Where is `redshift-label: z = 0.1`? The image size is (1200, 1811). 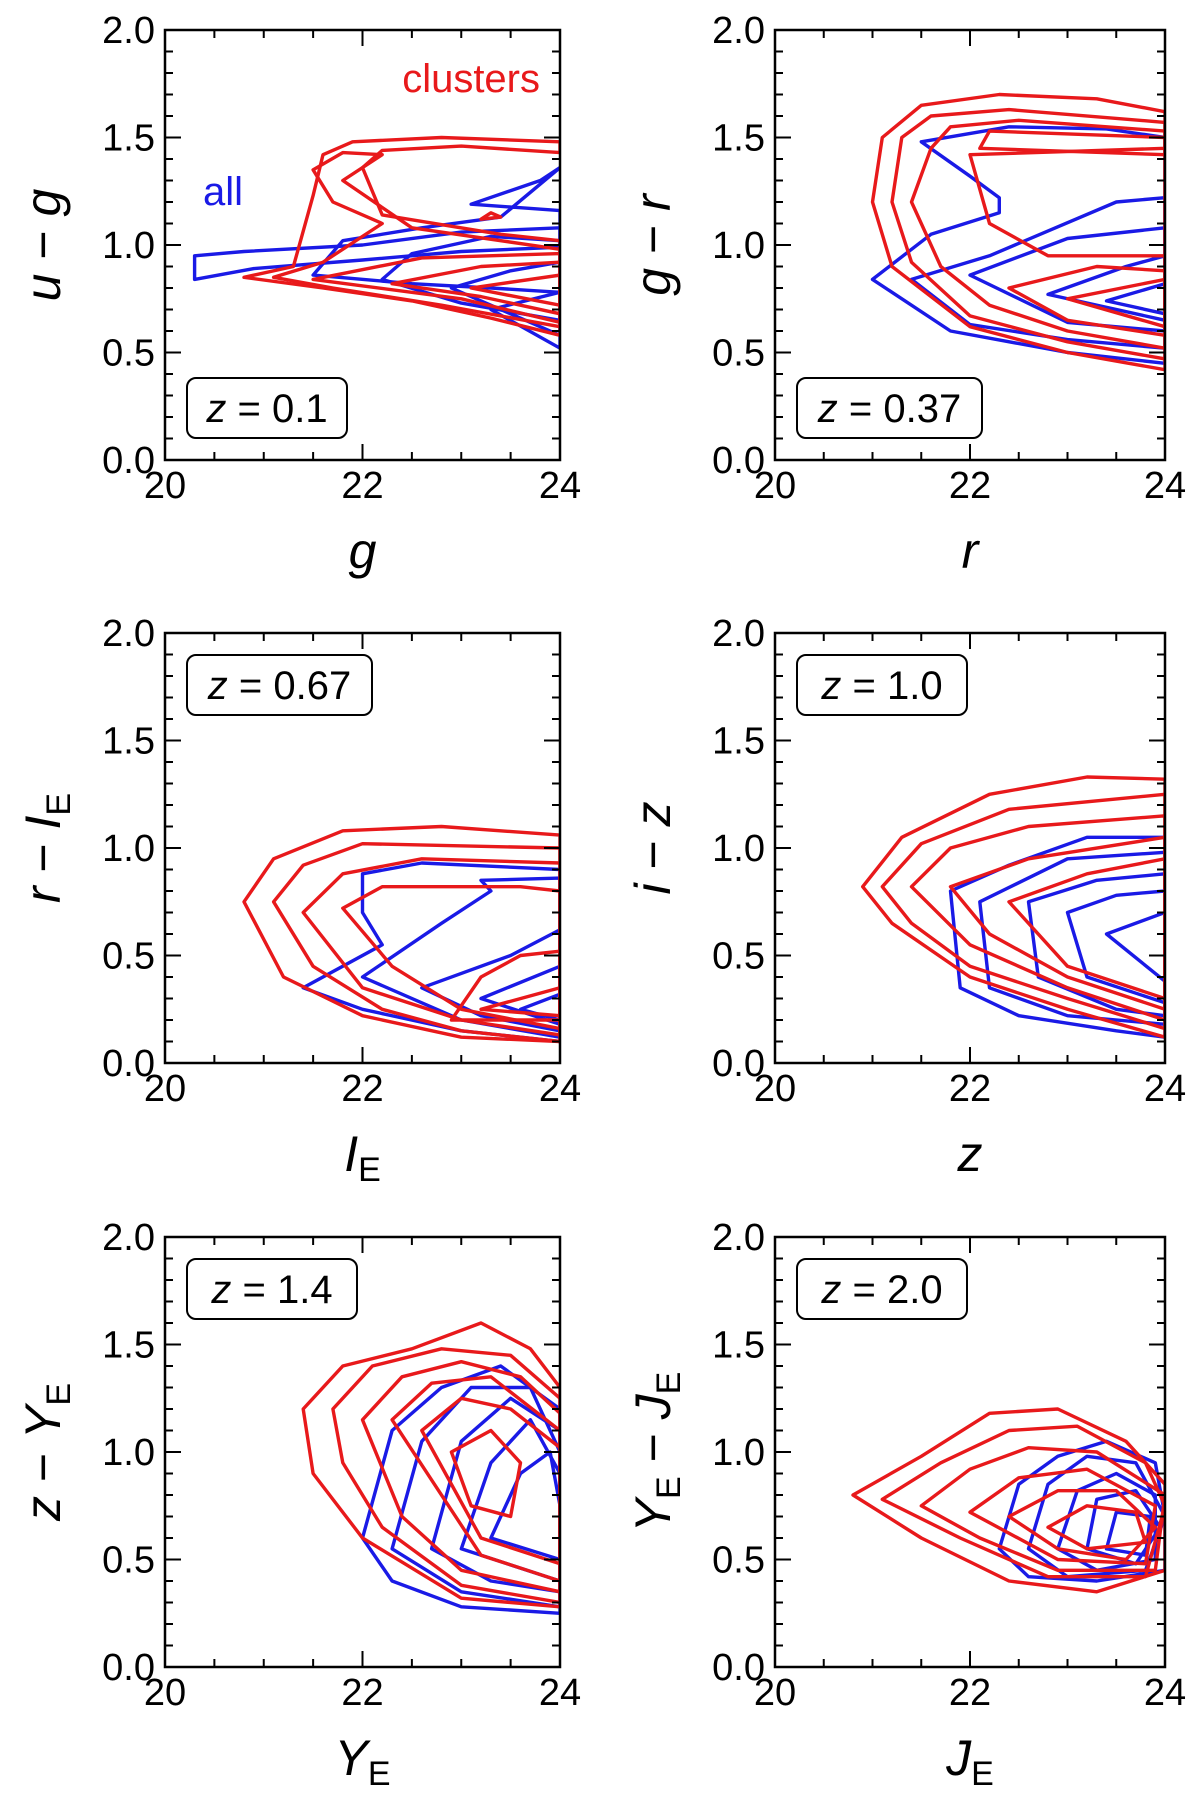 redshift-label: z = 0.1 is located at coordinates (267, 408).